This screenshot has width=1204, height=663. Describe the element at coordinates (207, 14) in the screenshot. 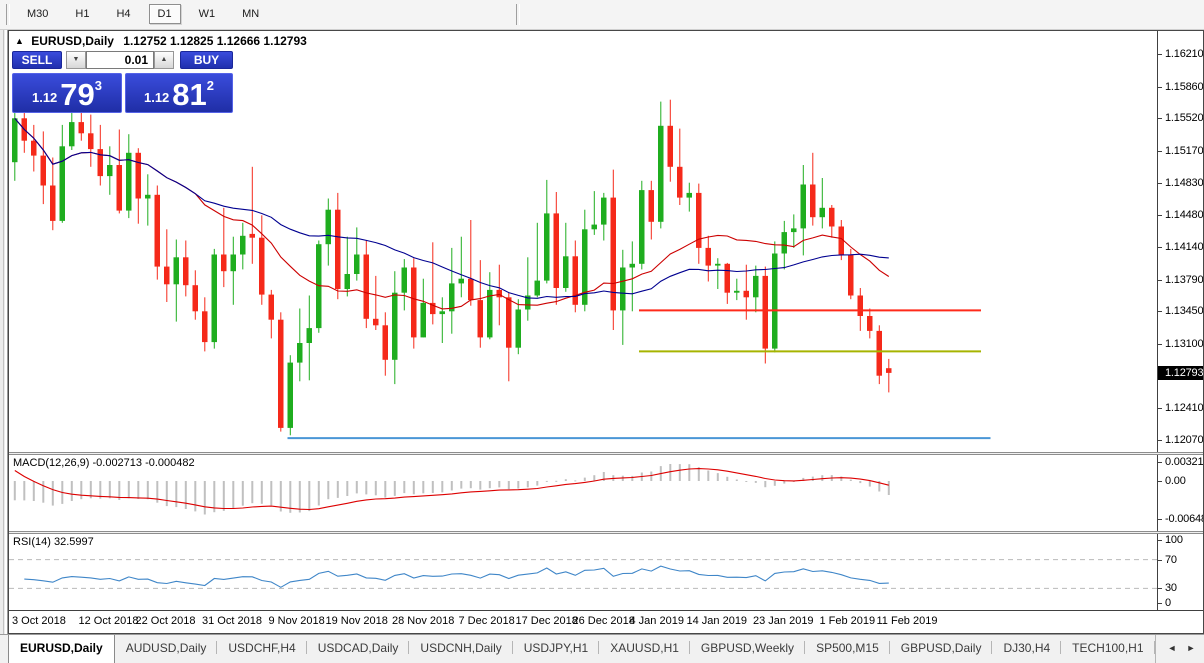

I see `timeframe-button-w1: W1` at that location.